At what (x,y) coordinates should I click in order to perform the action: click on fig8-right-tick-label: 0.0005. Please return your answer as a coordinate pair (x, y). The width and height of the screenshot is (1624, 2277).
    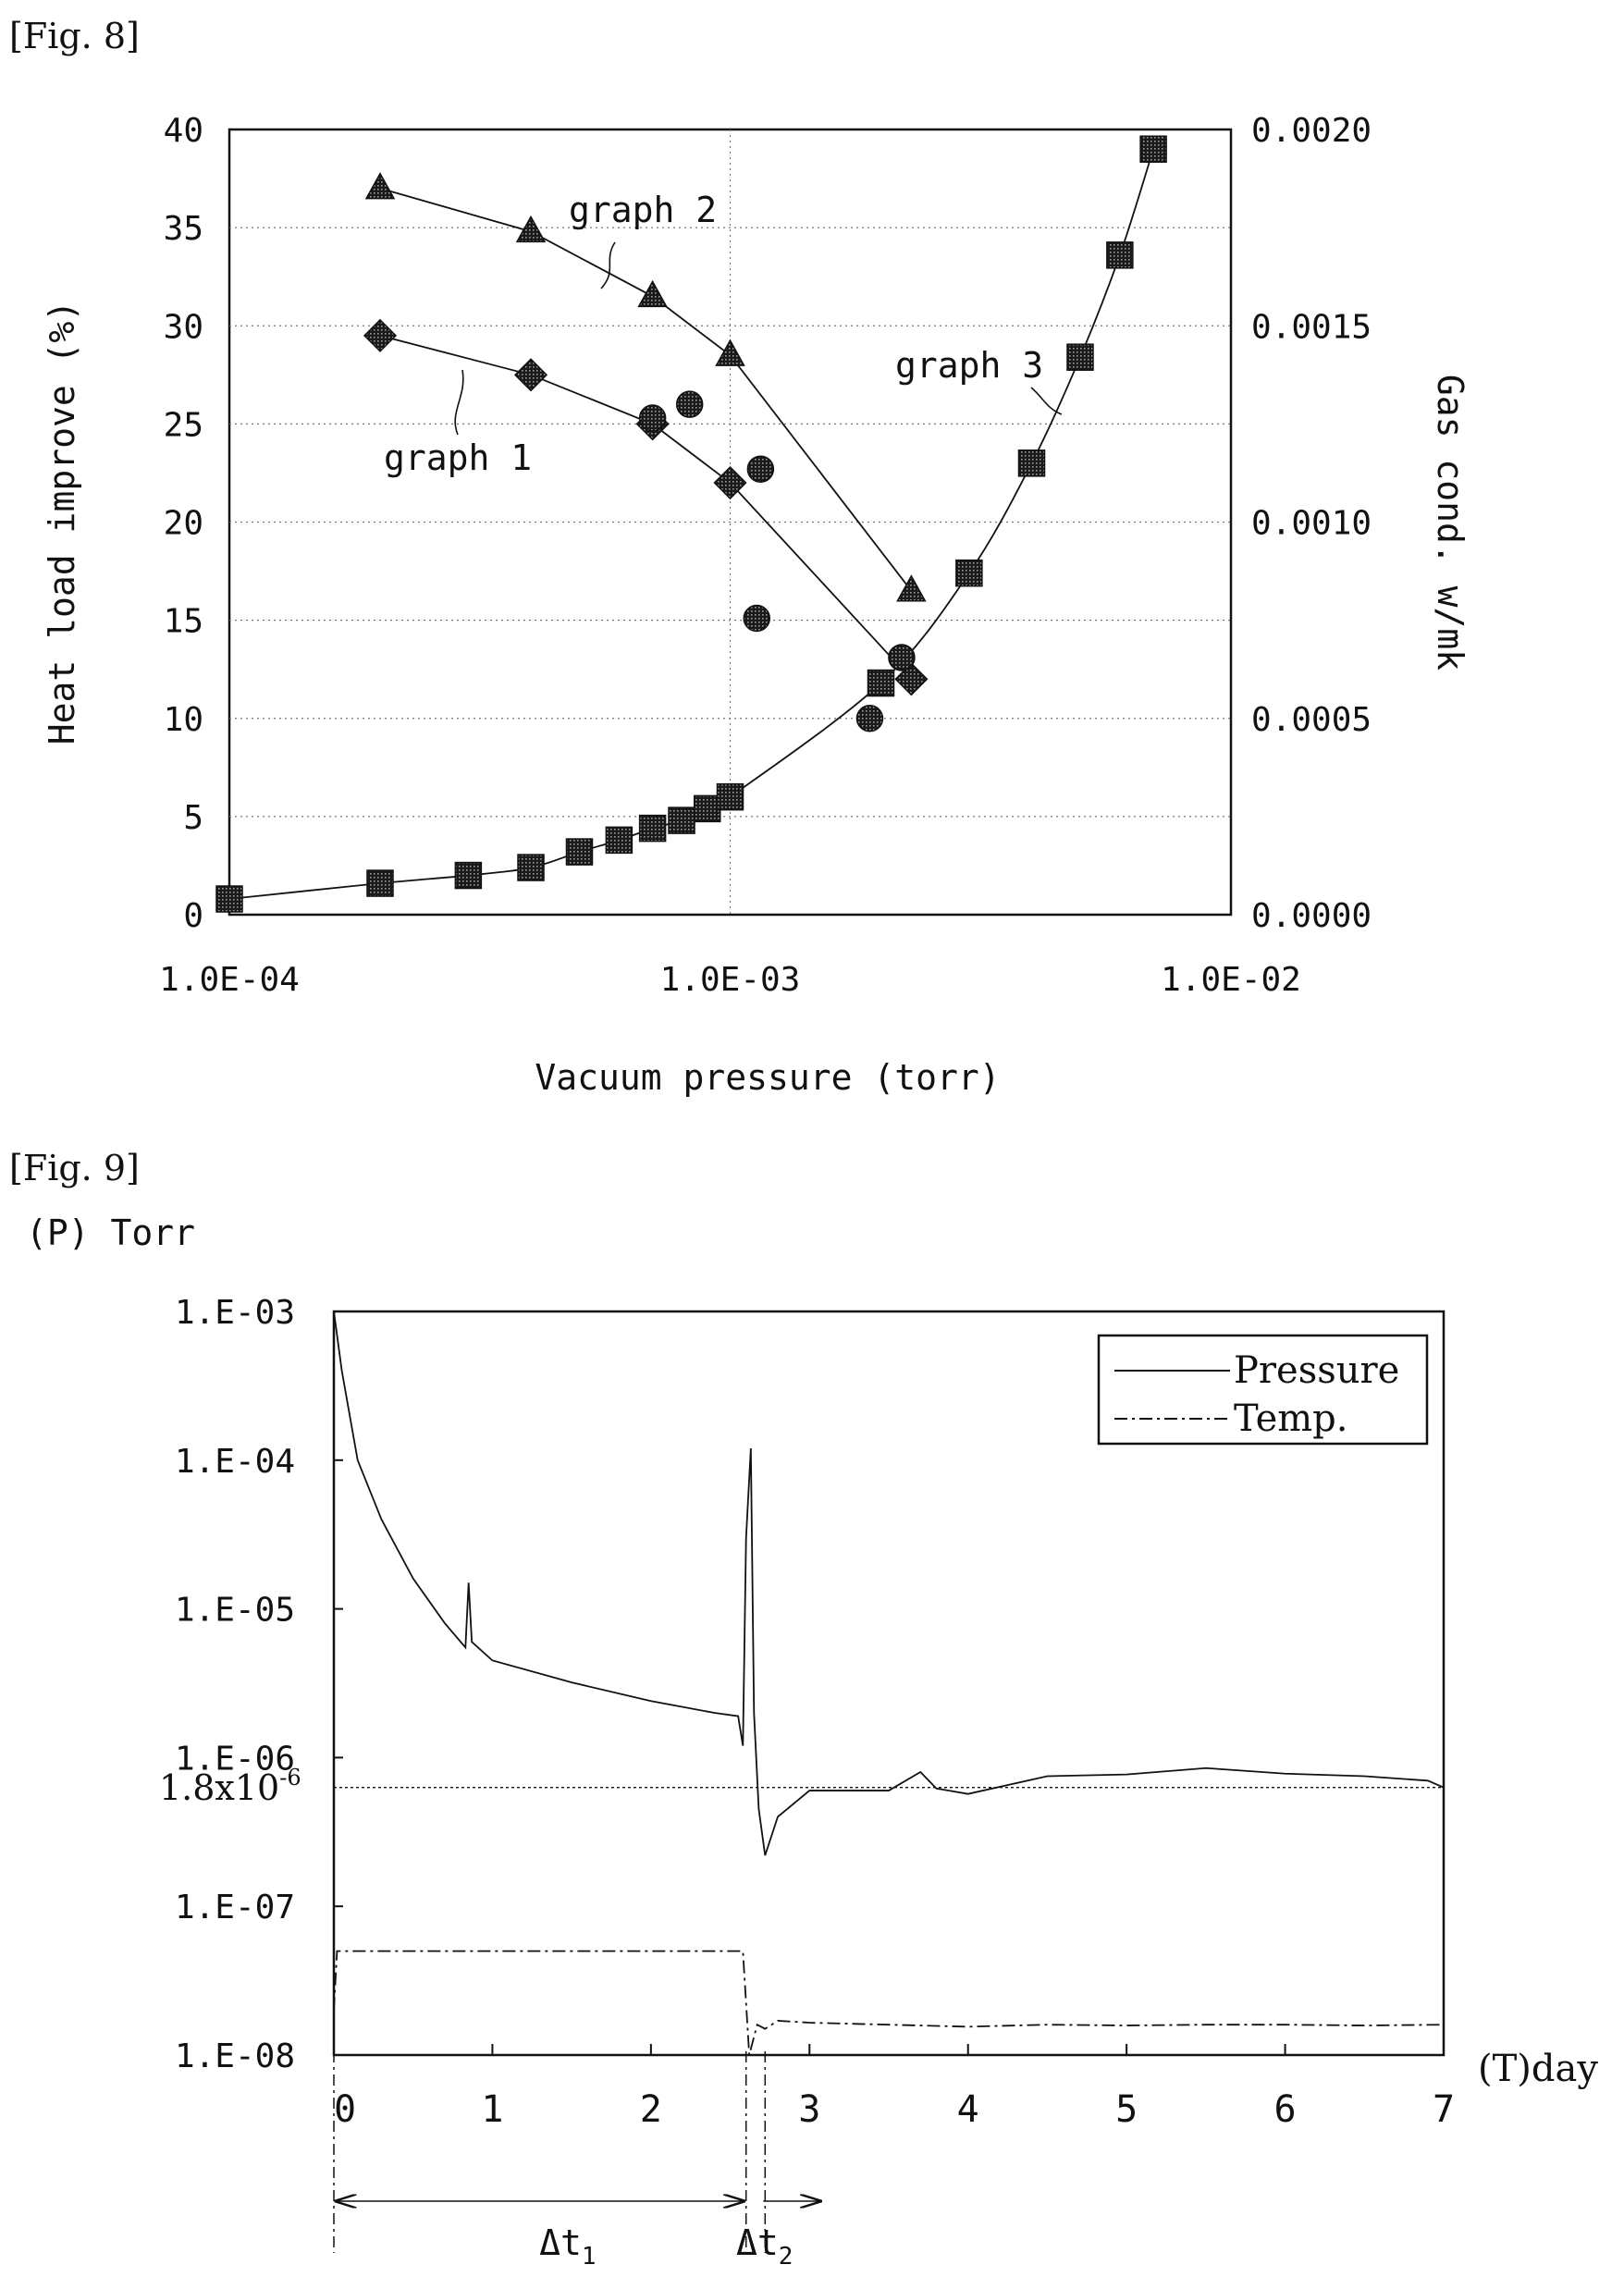
    Looking at the image, I should click on (1311, 720).